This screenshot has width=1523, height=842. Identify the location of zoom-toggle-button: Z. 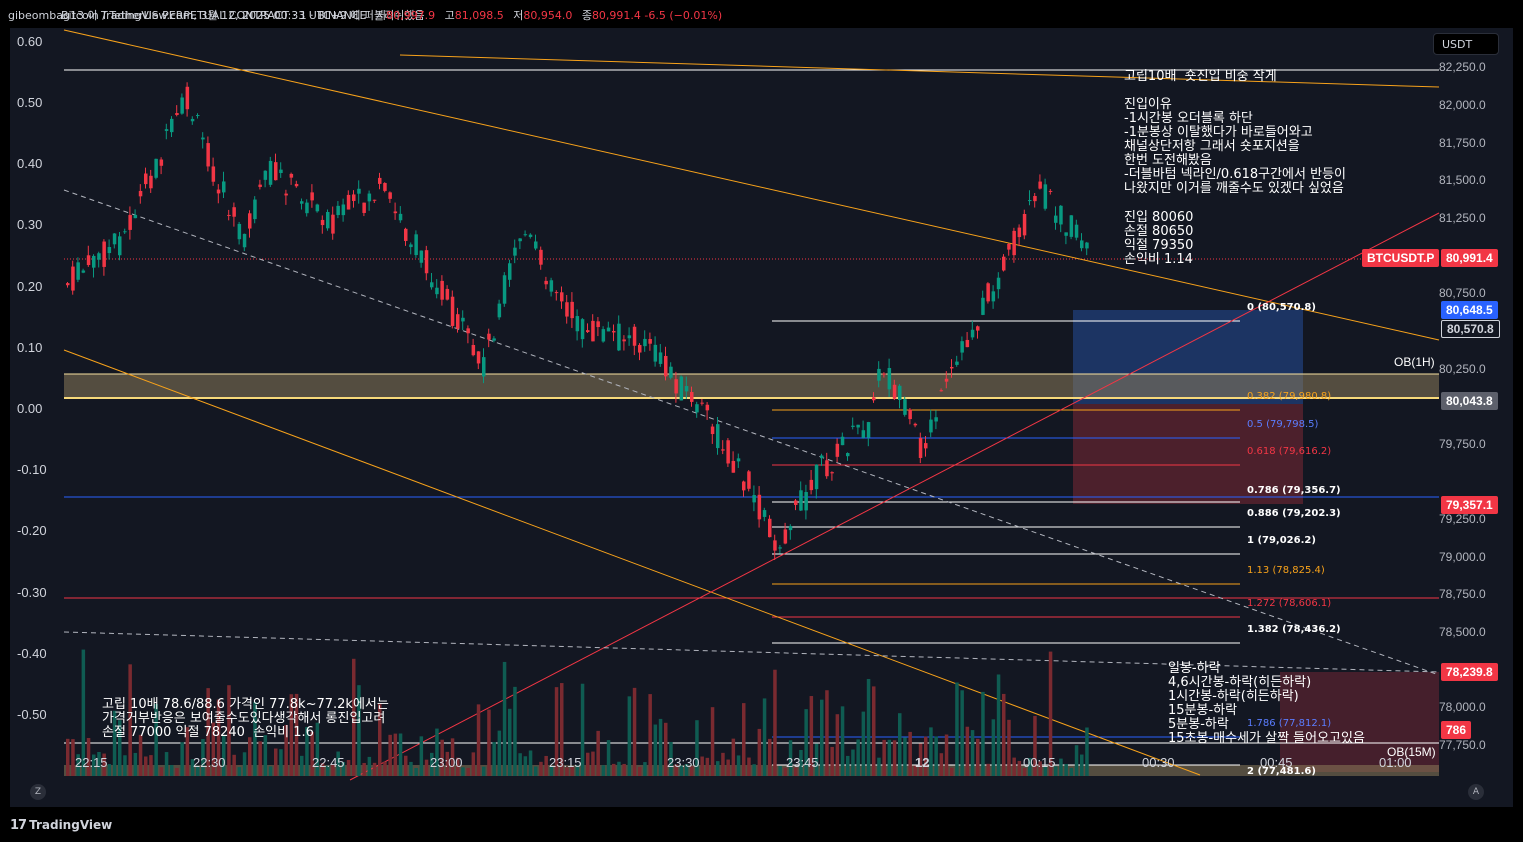
(38, 792).